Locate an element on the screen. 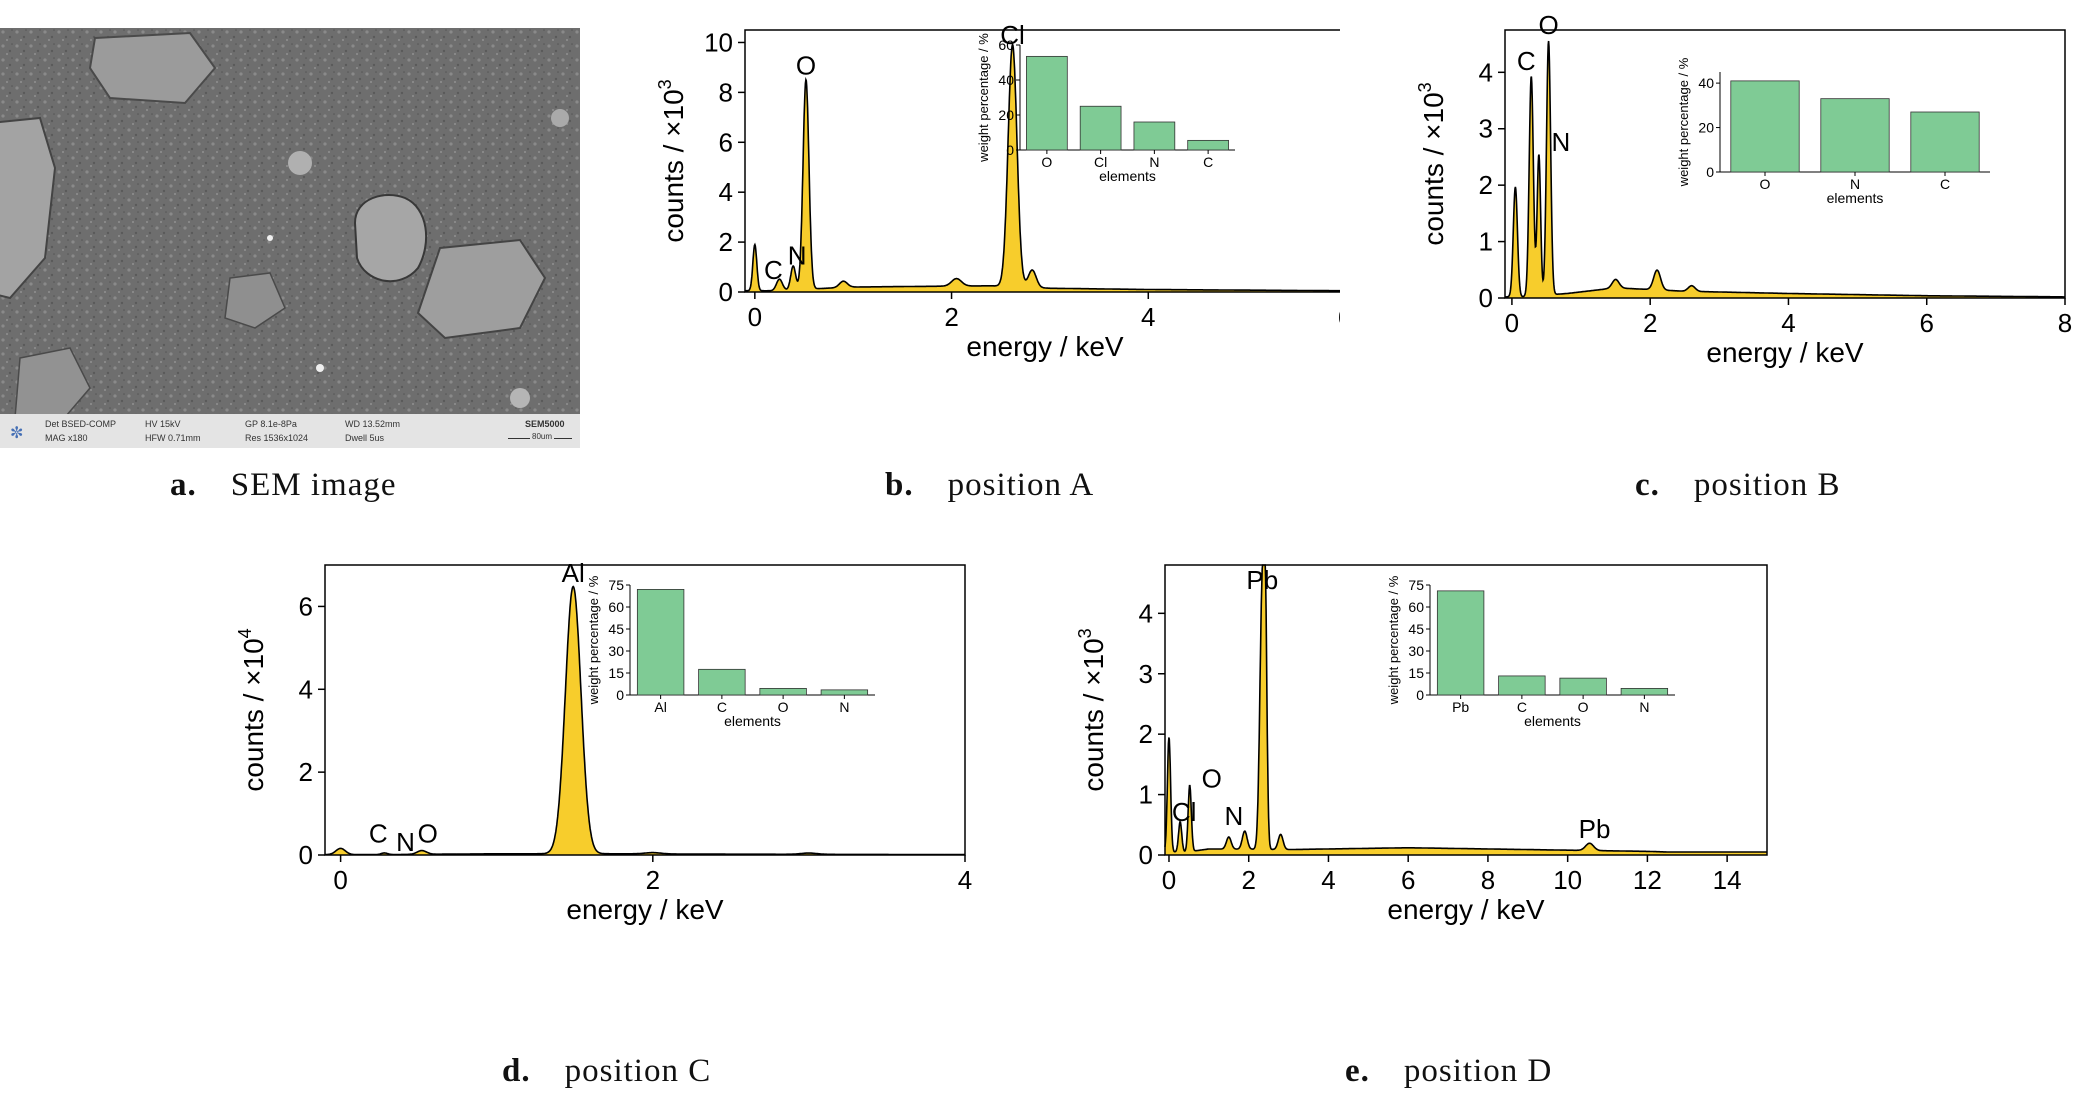  inset-x-tick-label: O is located at coordinates (783, 707).